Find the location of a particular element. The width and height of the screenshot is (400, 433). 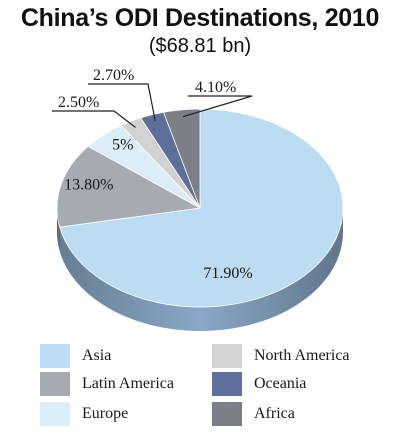

slice-label-europe: 5% is located at coordinates (122, 145).